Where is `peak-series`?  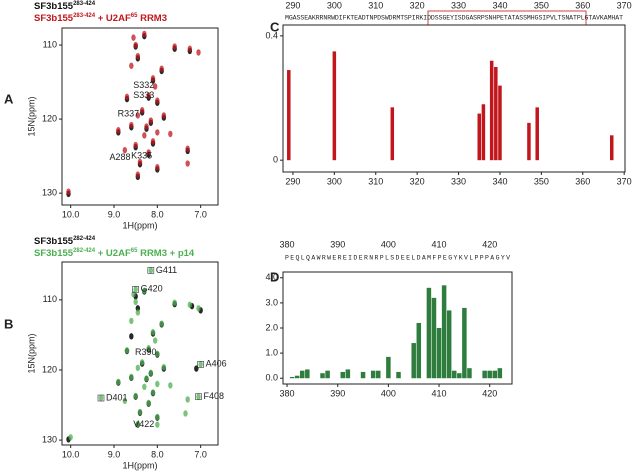
peak-series is located at coordinates (135, 354).